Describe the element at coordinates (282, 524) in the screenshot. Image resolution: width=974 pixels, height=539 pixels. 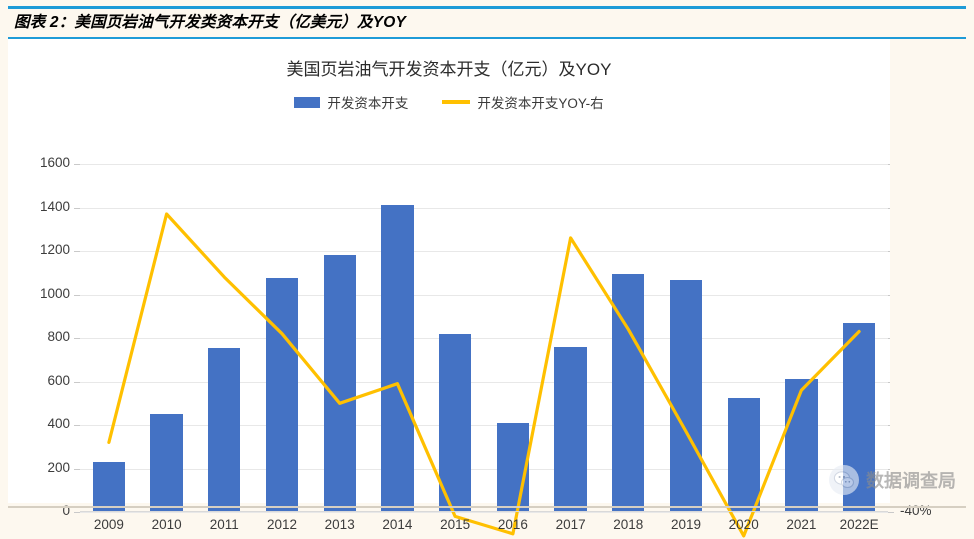
I see `x-axis-tick-label: 2012` at that location.